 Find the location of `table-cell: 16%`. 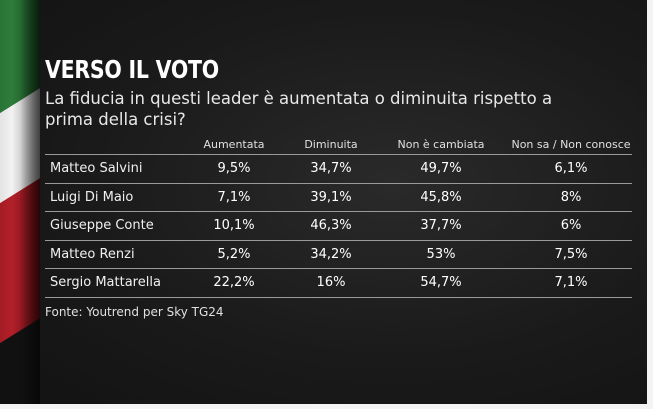

table-cell: 16% is located at coordinates (331, 282).